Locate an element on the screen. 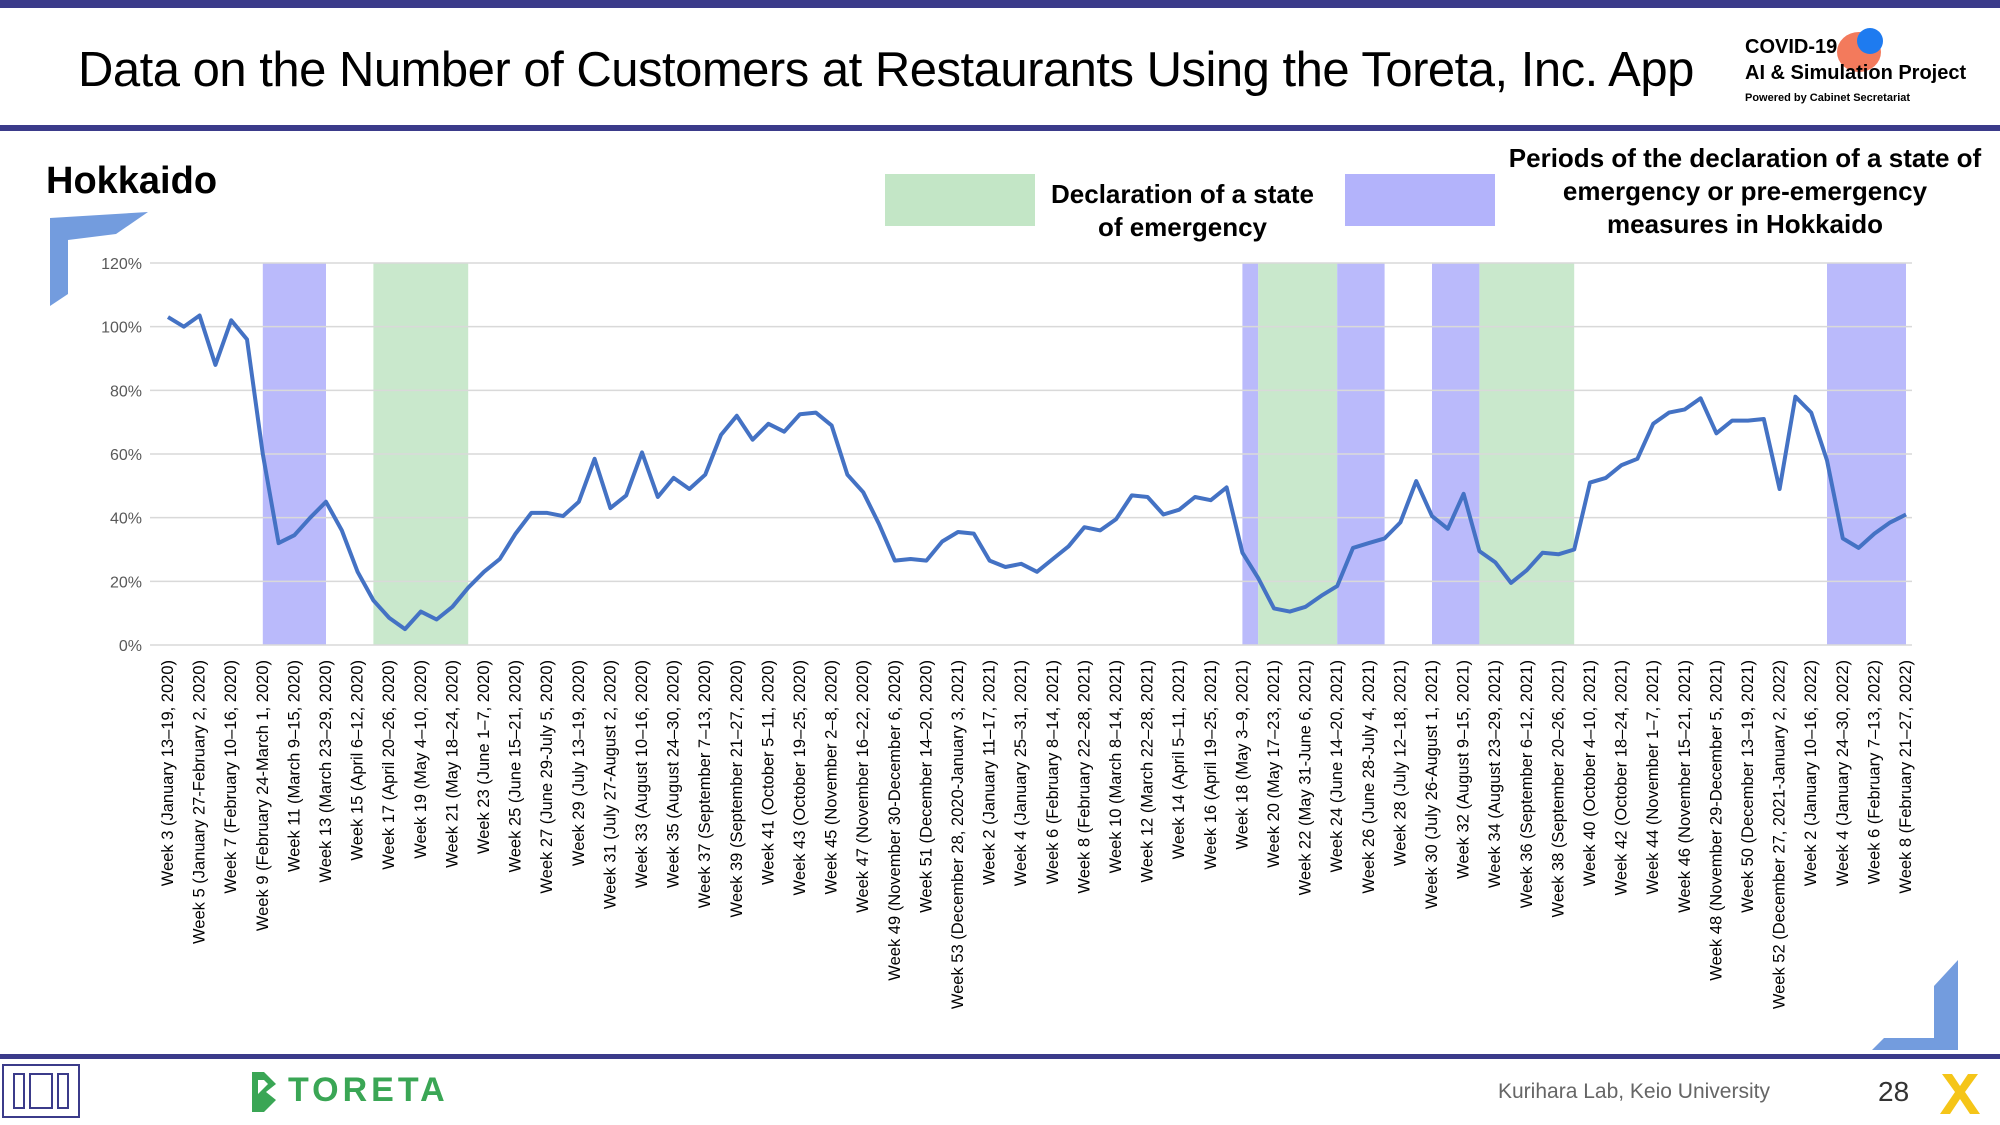 The height and width of the screenshot is (1125, 2000). x-tick-label: Week 33 (August 10–16, 2020) is located at coordinates (642, 774).